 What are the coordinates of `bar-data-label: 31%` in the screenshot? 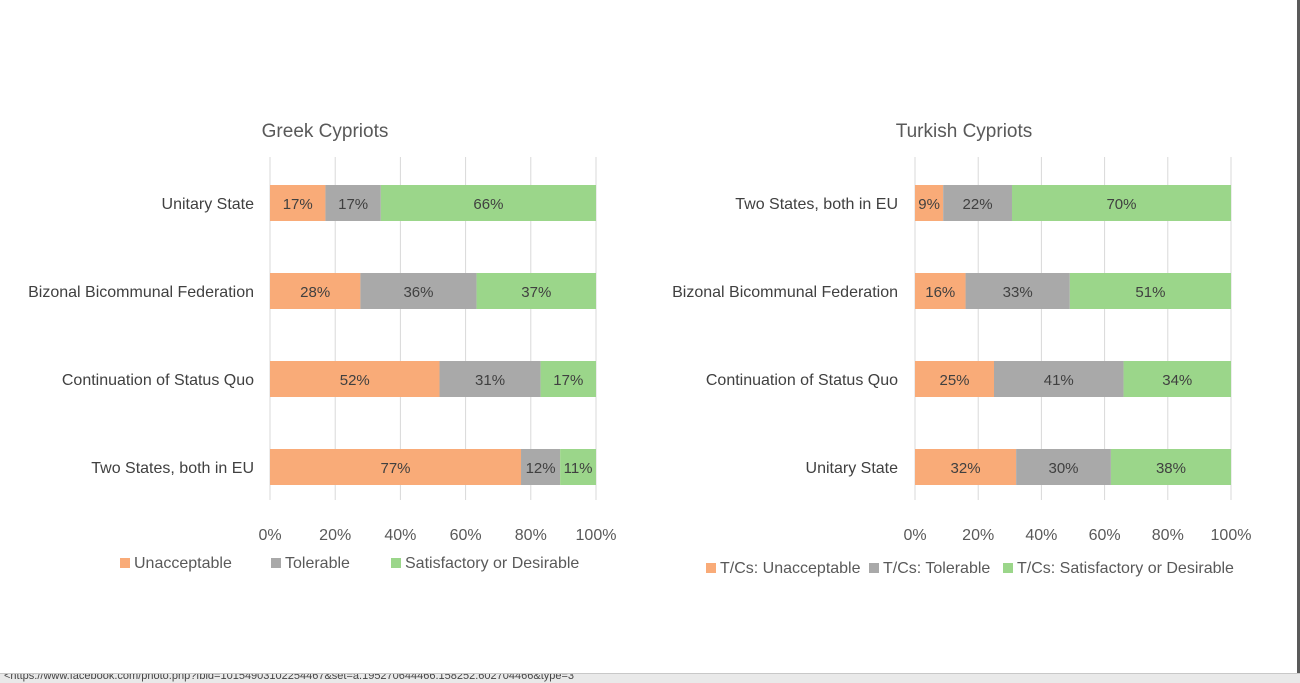 It's located at (490, 380).